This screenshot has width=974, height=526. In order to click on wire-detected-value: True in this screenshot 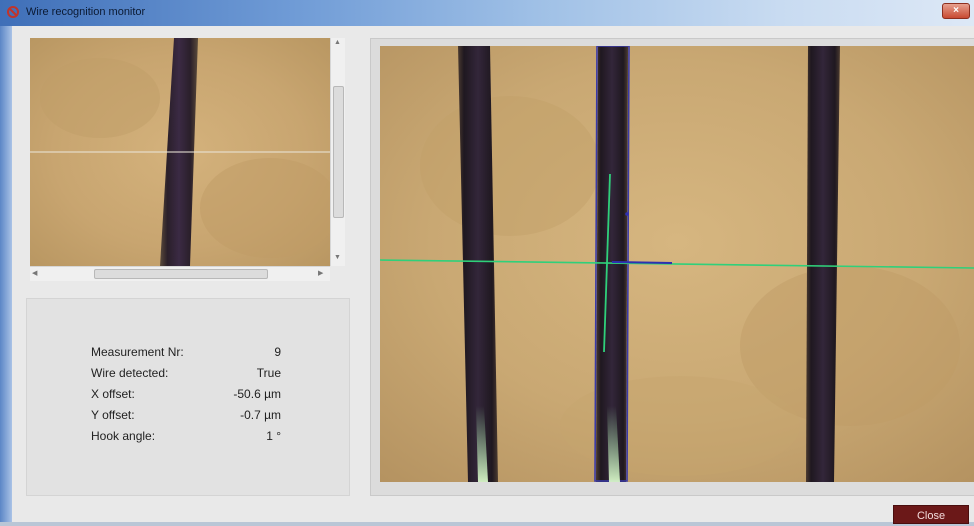, I will do `click(268, 373)`.